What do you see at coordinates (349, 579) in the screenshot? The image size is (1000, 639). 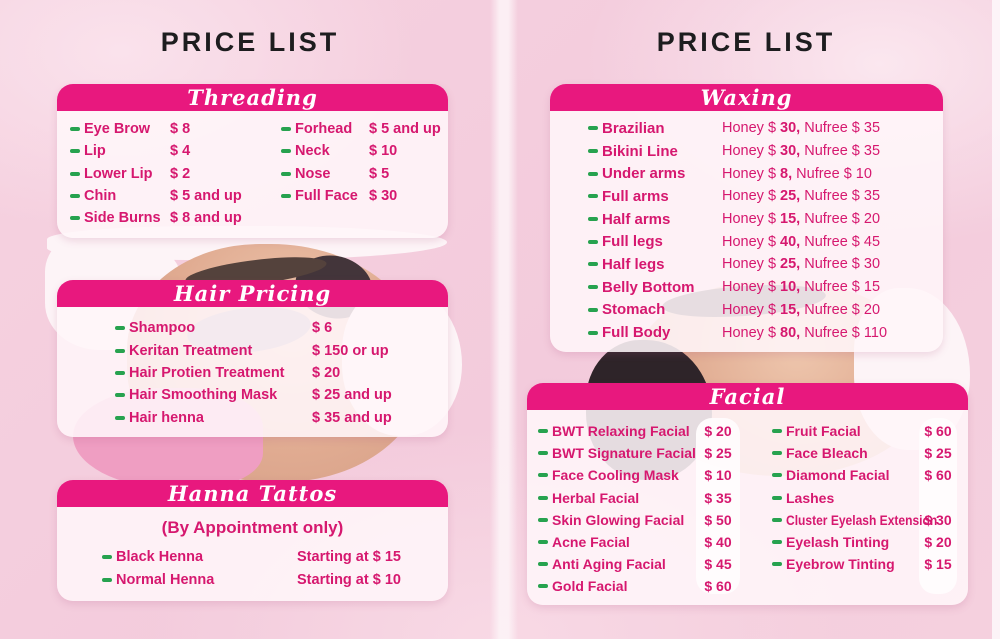 I see `service-price: Starting at $ 10` at bounding box center [349, 579].